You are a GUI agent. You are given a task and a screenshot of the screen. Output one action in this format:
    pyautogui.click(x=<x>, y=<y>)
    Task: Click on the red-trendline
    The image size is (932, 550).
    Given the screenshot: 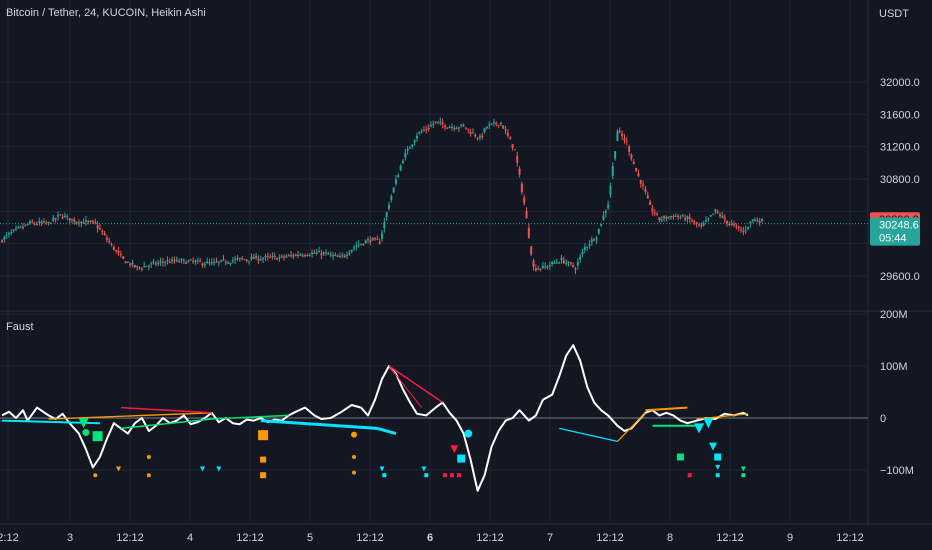 What is the action you would take?
    pyautogui.click(x=416, y=384)
    